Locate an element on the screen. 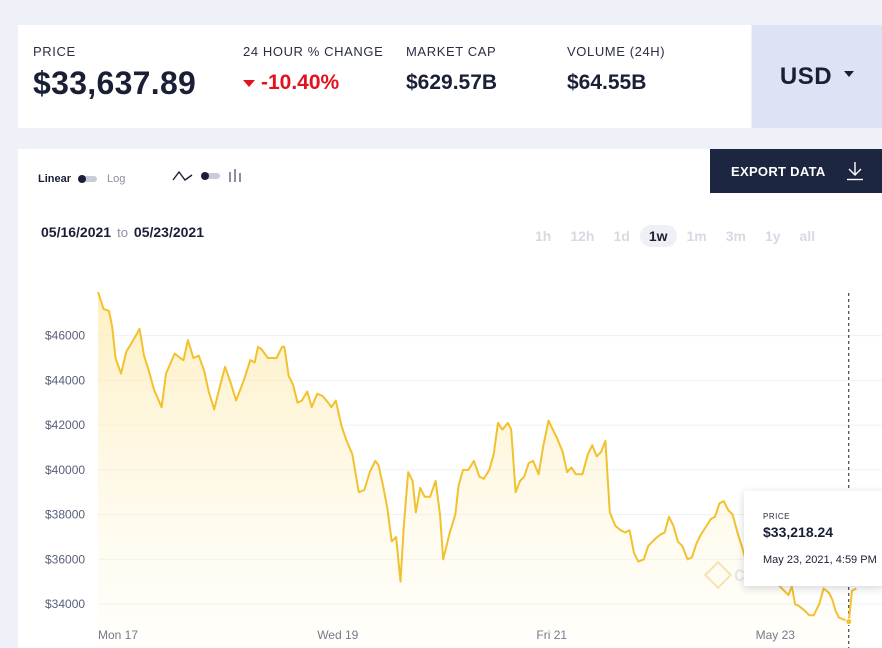  caret-down-icon is located at coordinates (849, 73).